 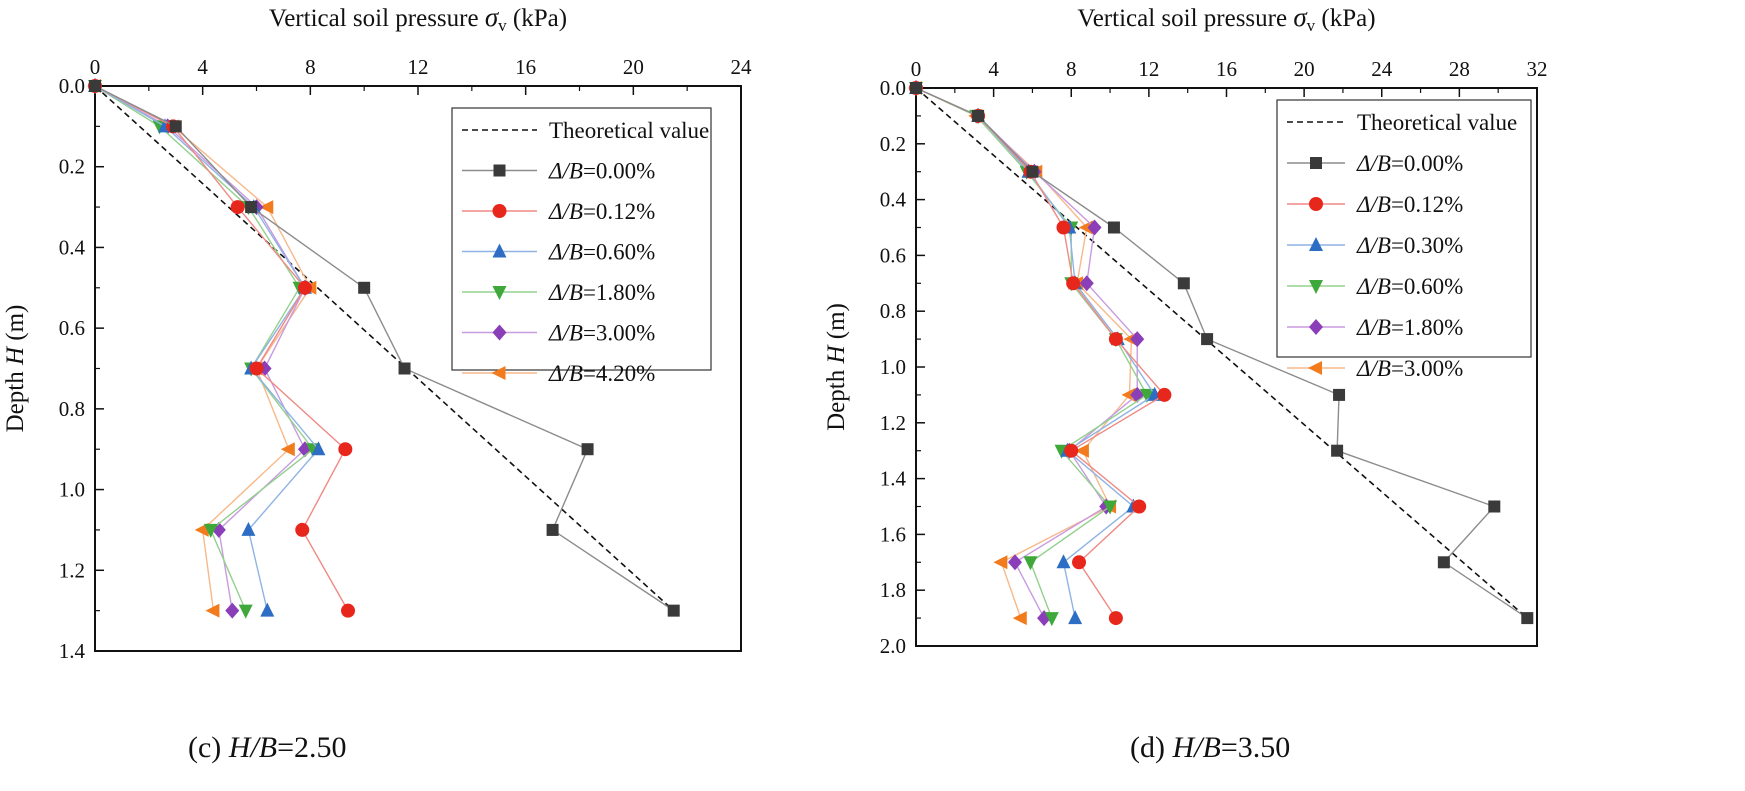 What do you see at coordinates (492, 17) in the screenshot?
I see `x-axis-title-symbol: σ` at bounding box center [492, 17].